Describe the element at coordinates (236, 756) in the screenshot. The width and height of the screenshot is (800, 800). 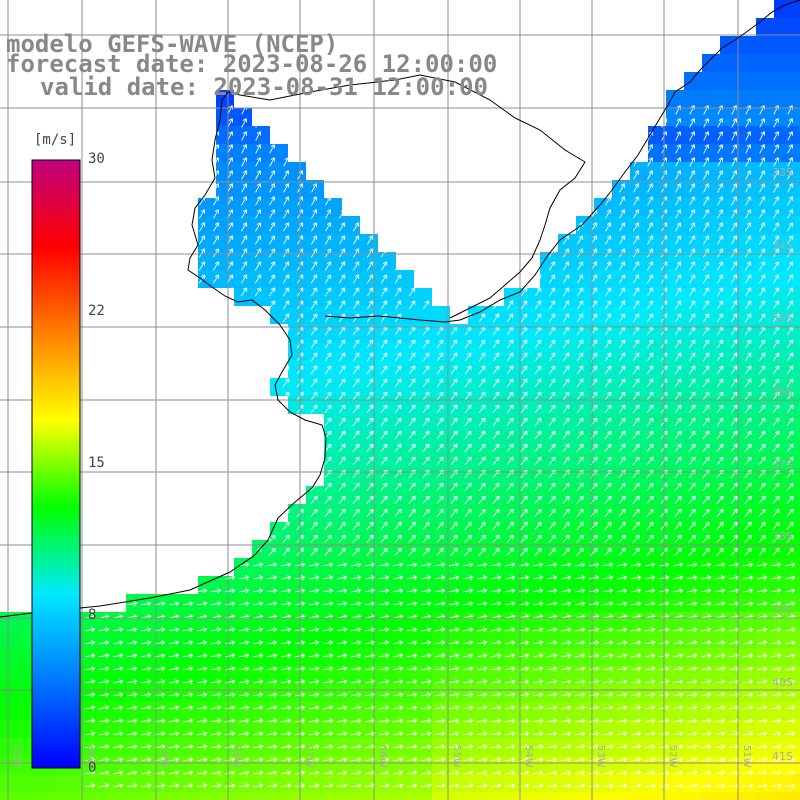
I see `lon-label: 58W` at that location.